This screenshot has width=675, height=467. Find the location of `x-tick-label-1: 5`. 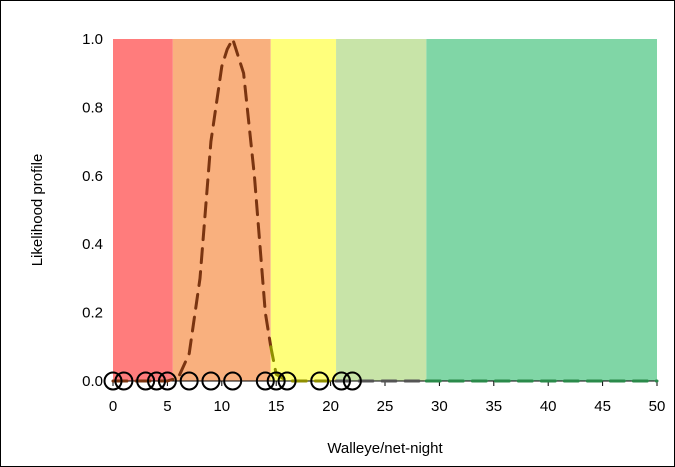

x-tick-label-1: 5 is located at coordinates (167, 406).